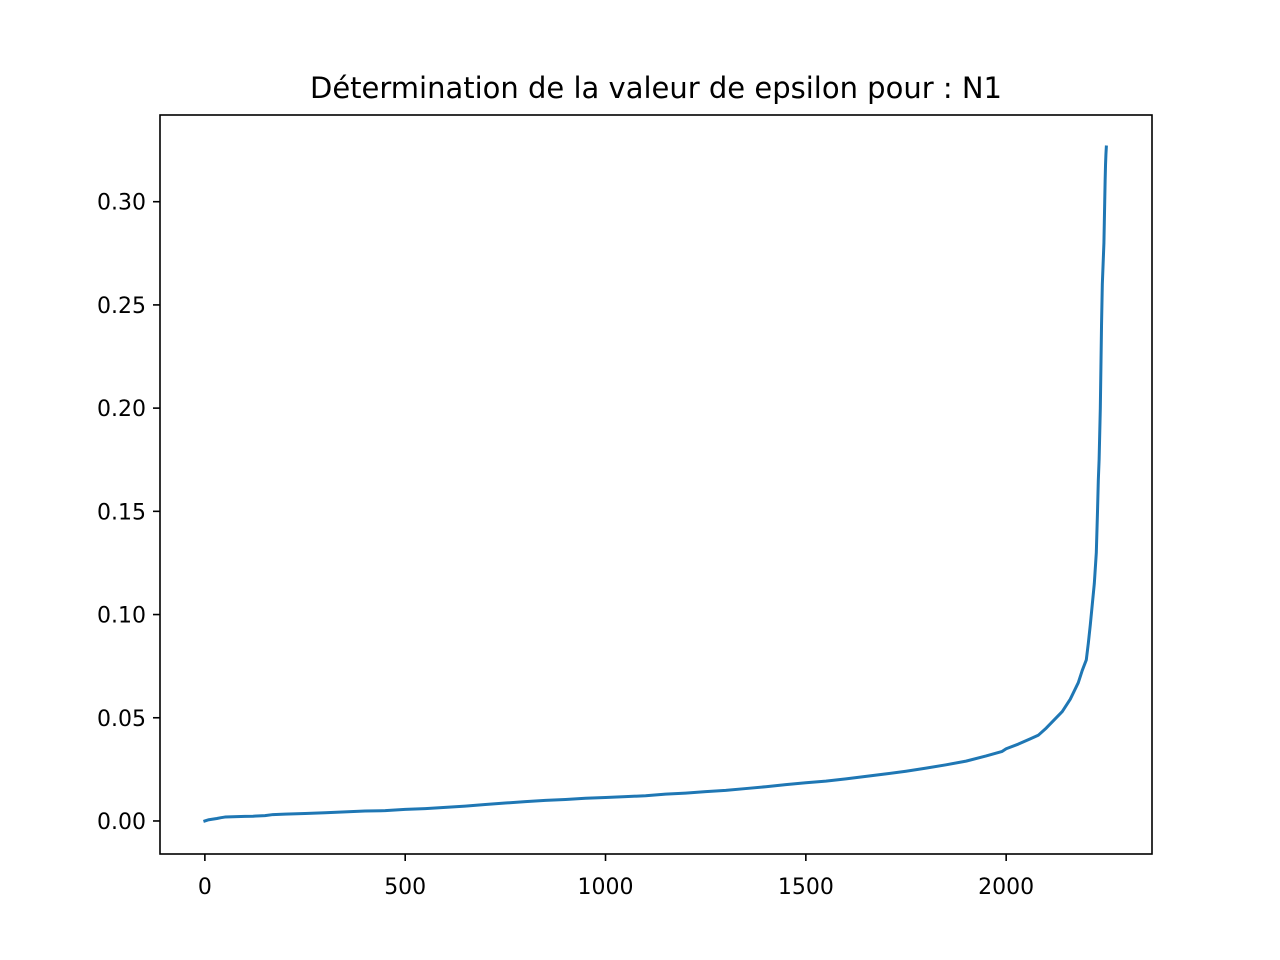  What do you see at coordinates (1006, 887) in the screenshot?
I see `x-tick-label: 2000` at bounding box center [1006, 887].